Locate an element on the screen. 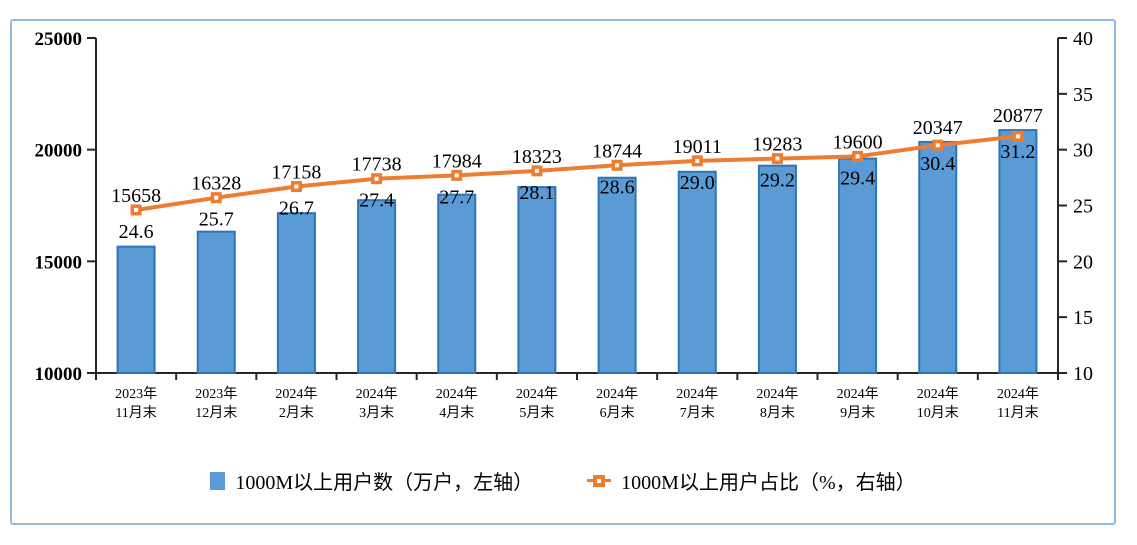  x-category-label: 2024年 4月末 is located at coordinates (457, 403).